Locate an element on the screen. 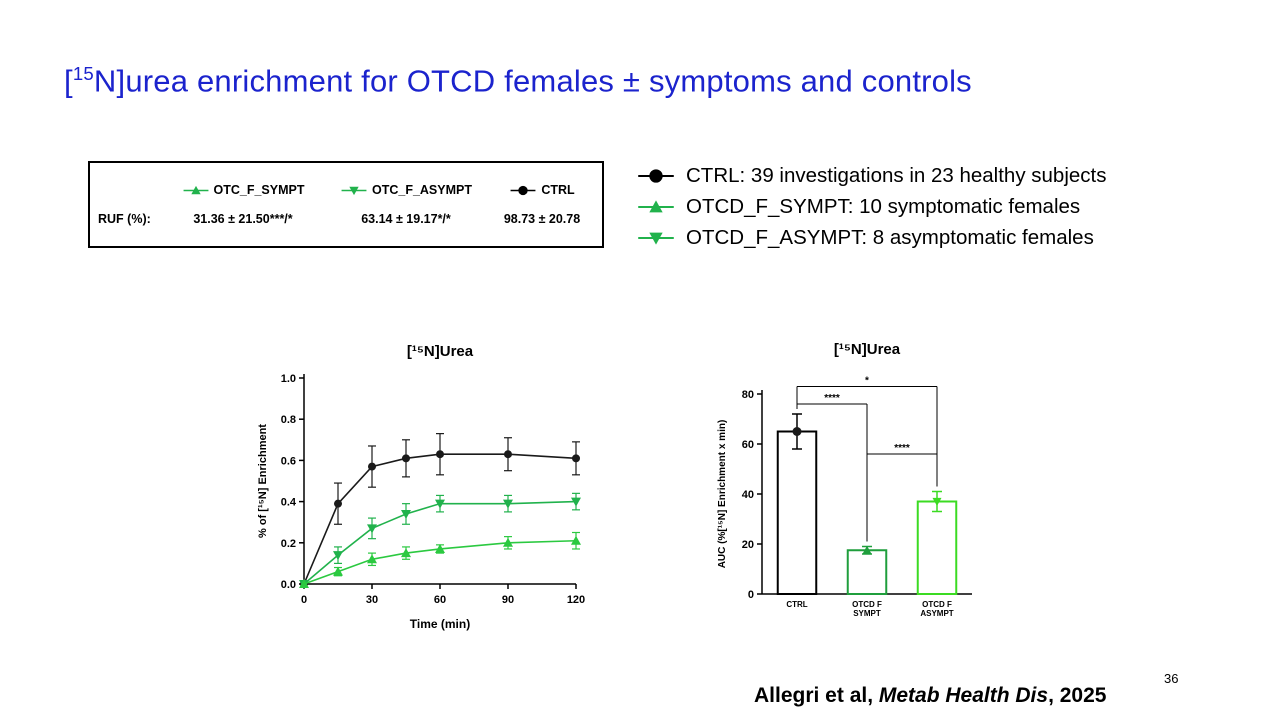 The width and height of the screenshot is (1280, 720). stats-group-asympt: OTC_F_ASYMPT is located at coordinates (406, 190).